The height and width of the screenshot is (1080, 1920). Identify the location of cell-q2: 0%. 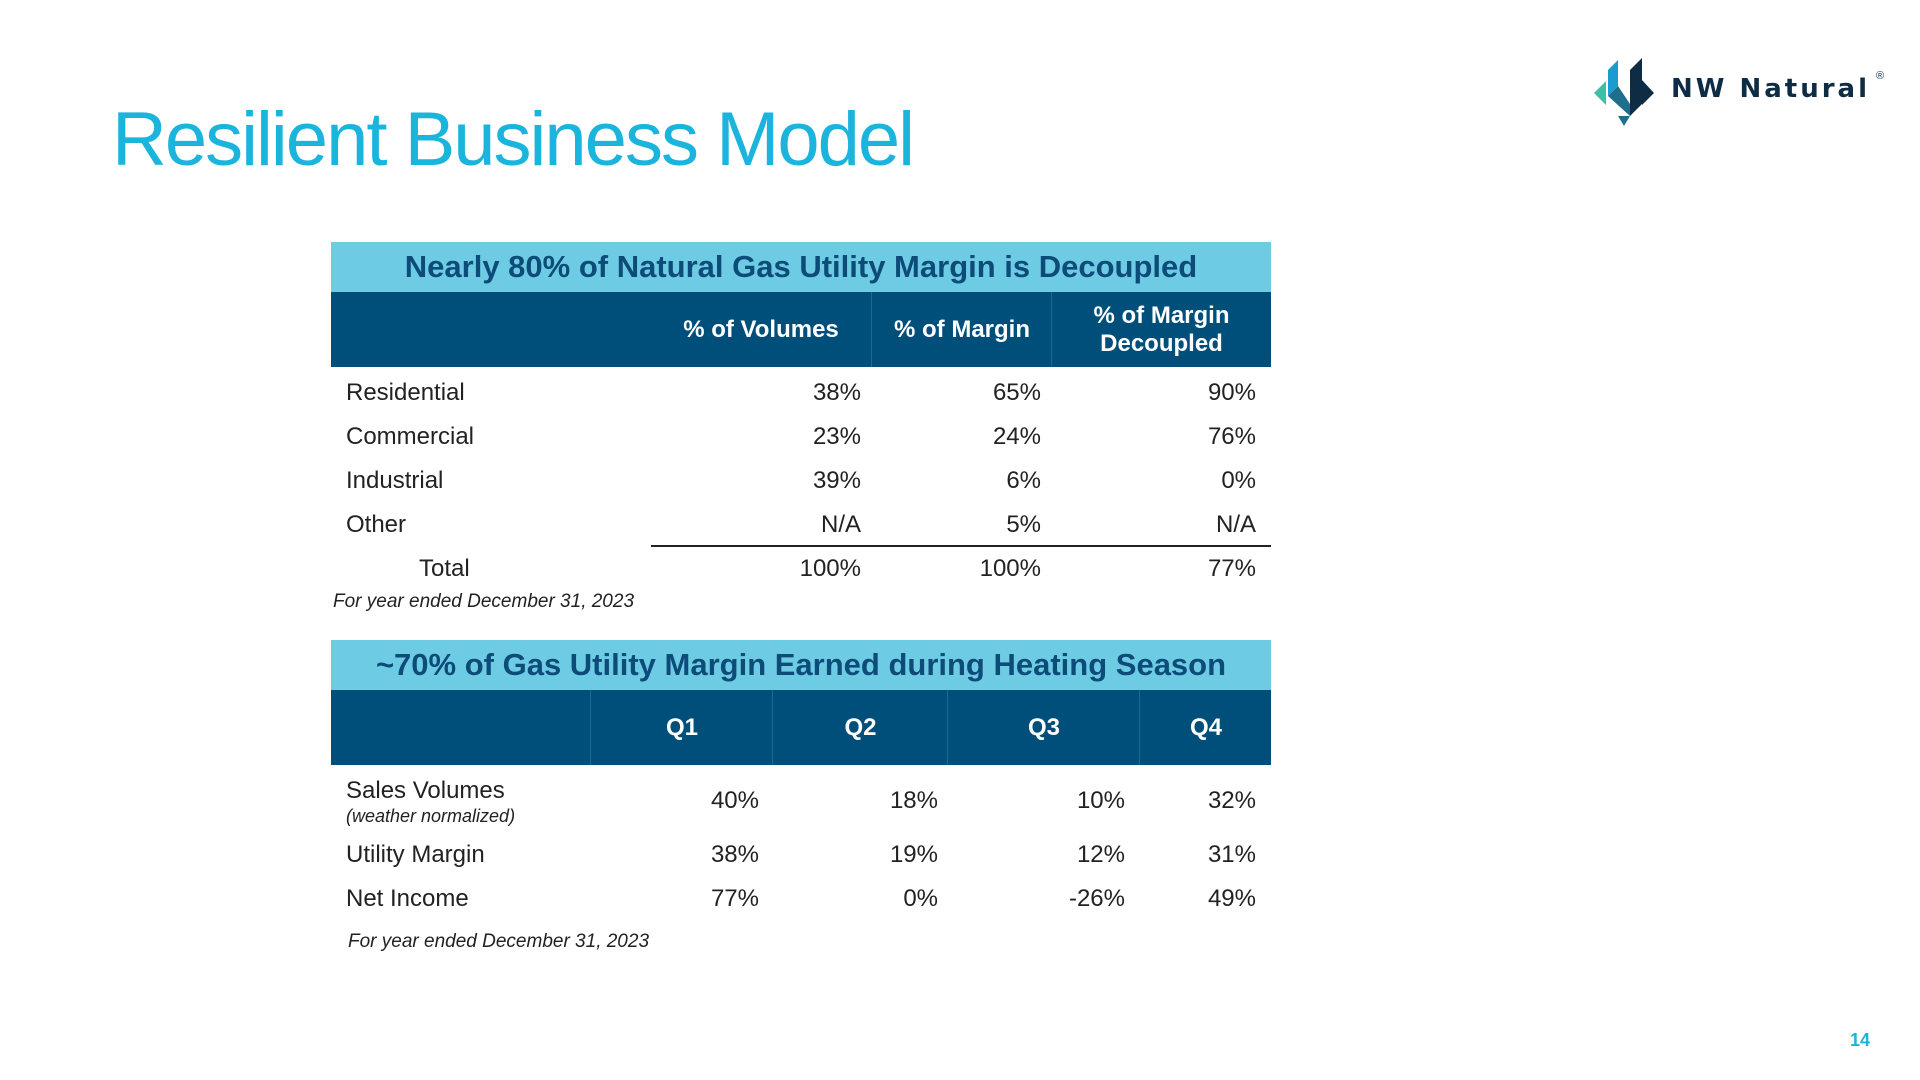
(920, 898).